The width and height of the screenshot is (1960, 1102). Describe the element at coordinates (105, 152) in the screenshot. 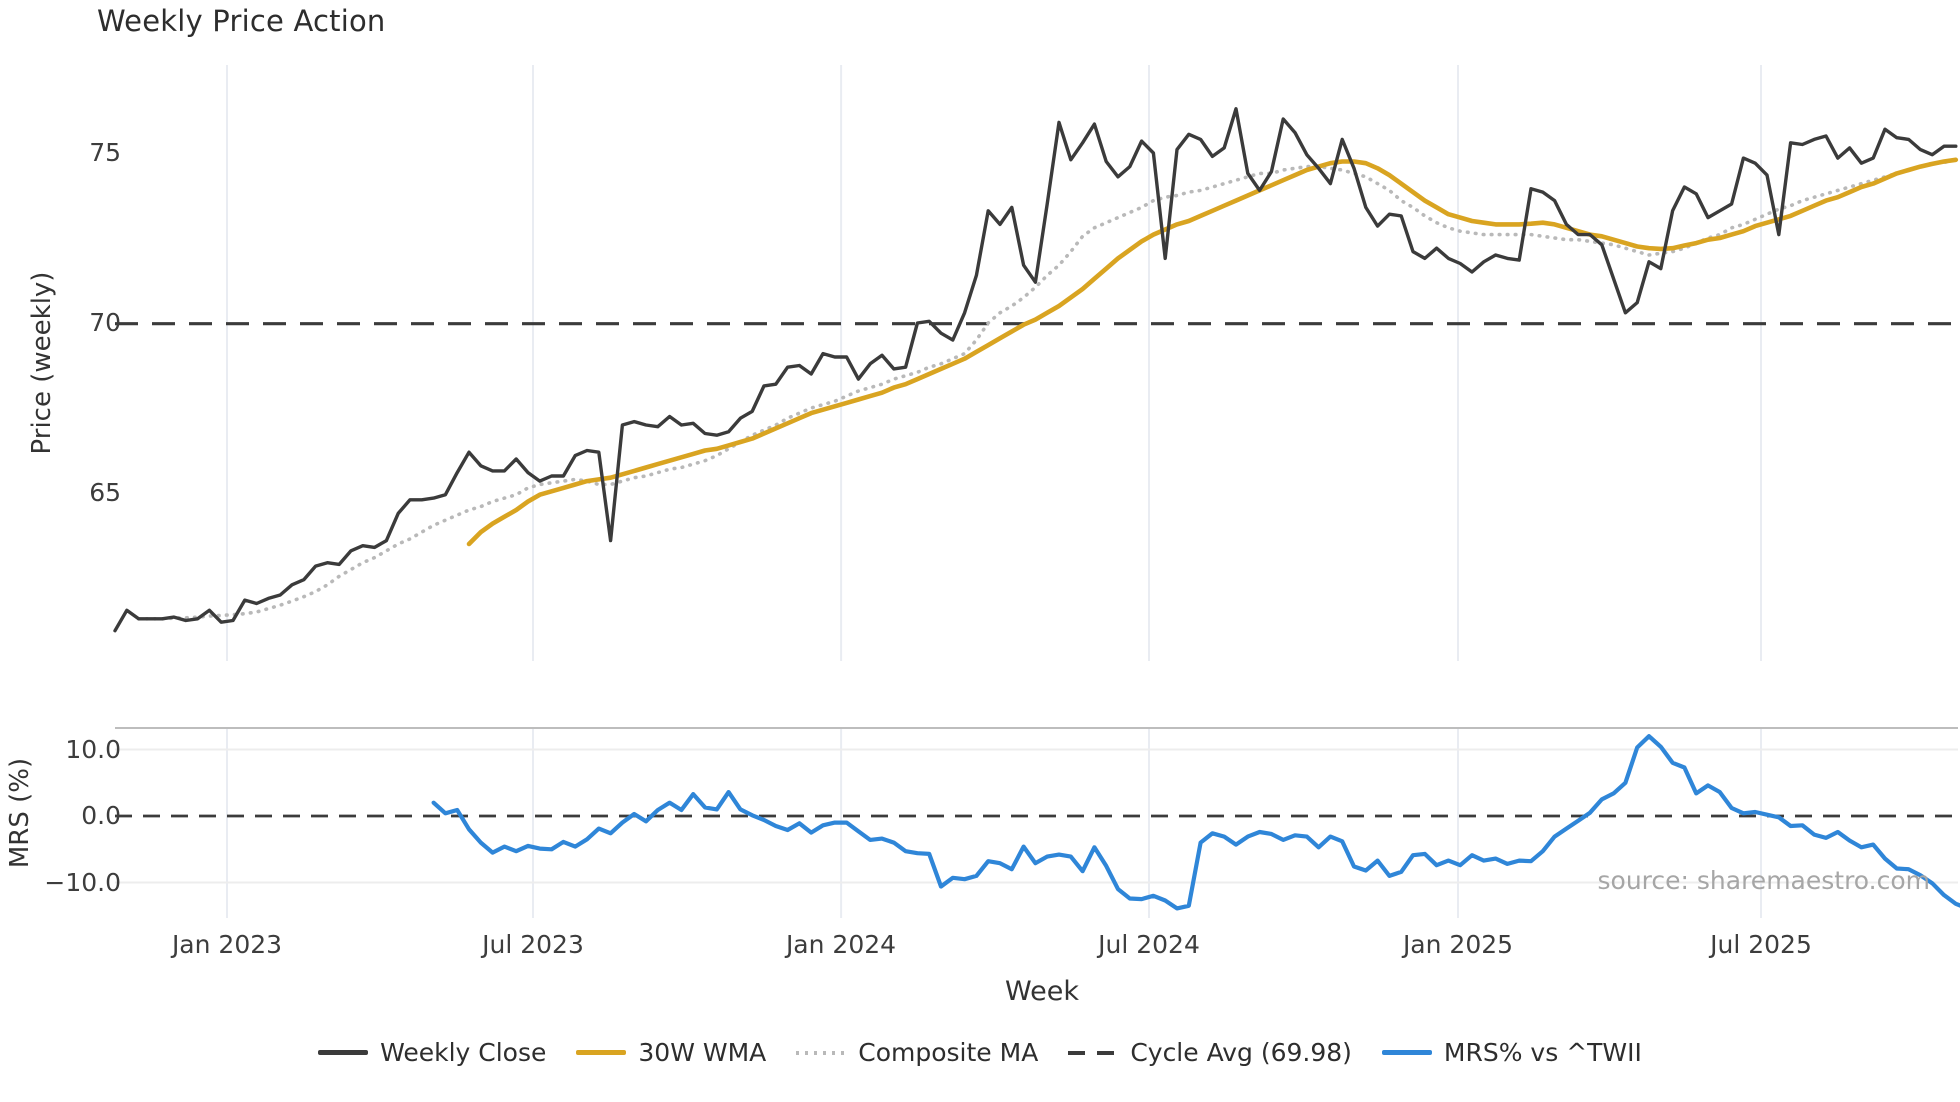

I see `price-ytick-75: 75` at that location.